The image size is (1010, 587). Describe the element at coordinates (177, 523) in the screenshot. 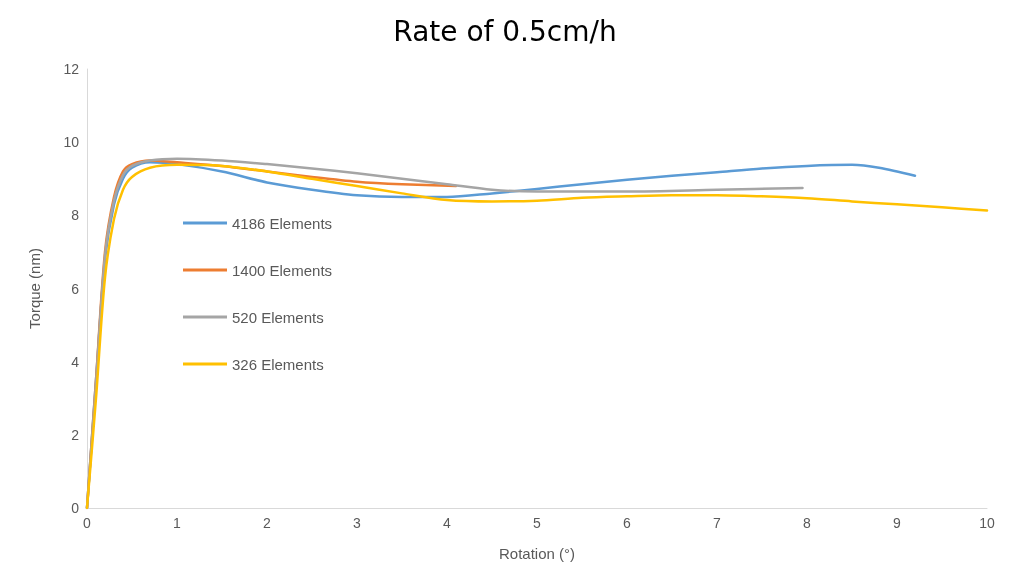

I see `x-tick-label: 1` at that location.